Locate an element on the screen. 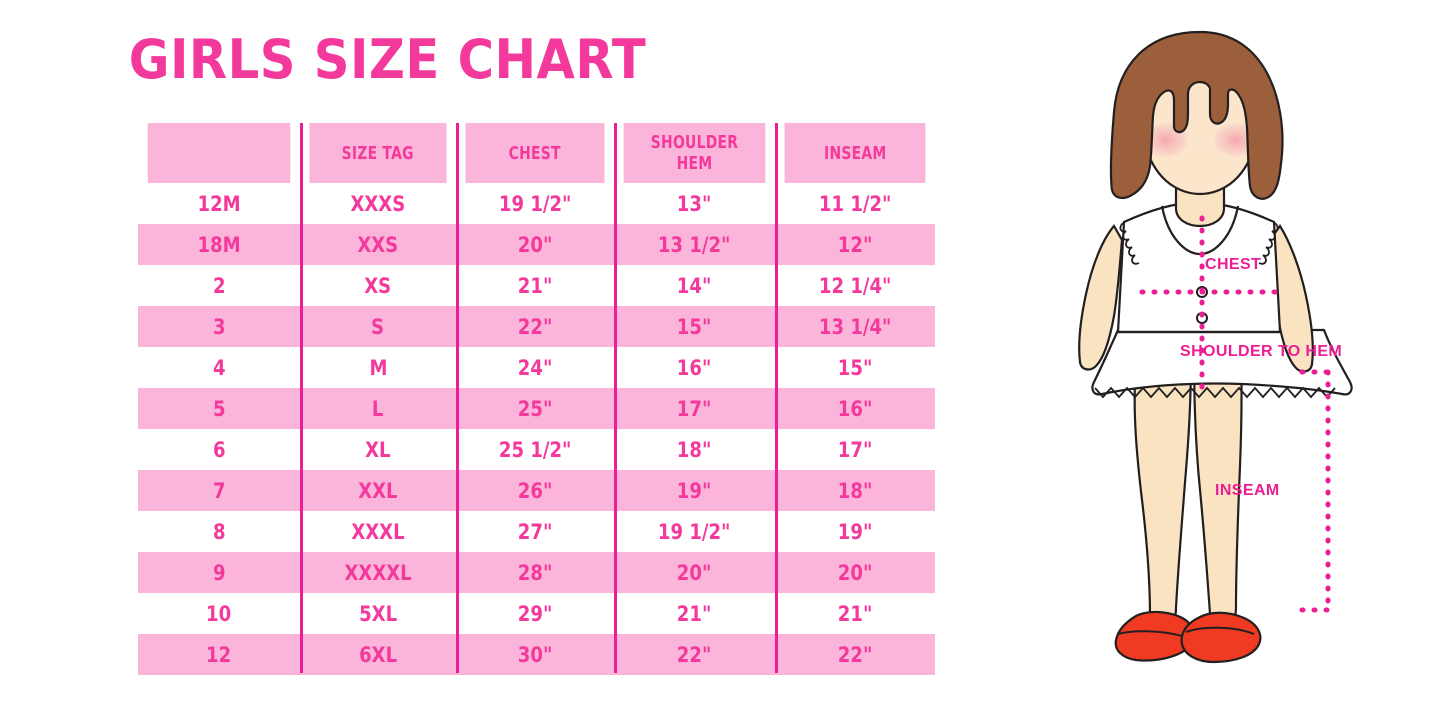  cell-size: 10 is located at coordinates (219, 613).